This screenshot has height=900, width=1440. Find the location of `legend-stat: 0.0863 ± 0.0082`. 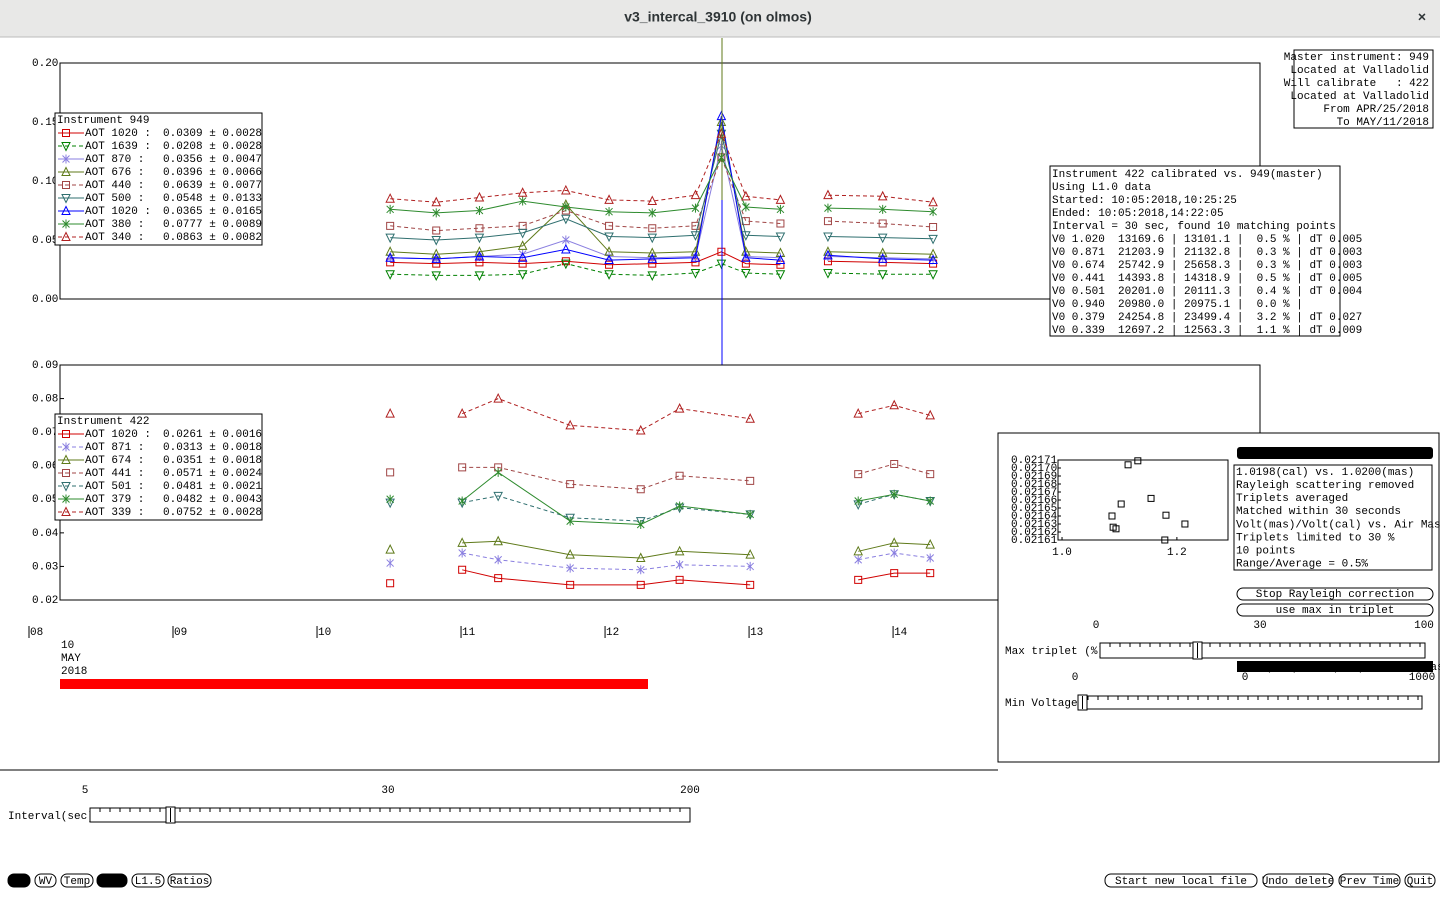

legend-stat: 0.0863 ± 0.0082 is located at coordinates (212, 238).